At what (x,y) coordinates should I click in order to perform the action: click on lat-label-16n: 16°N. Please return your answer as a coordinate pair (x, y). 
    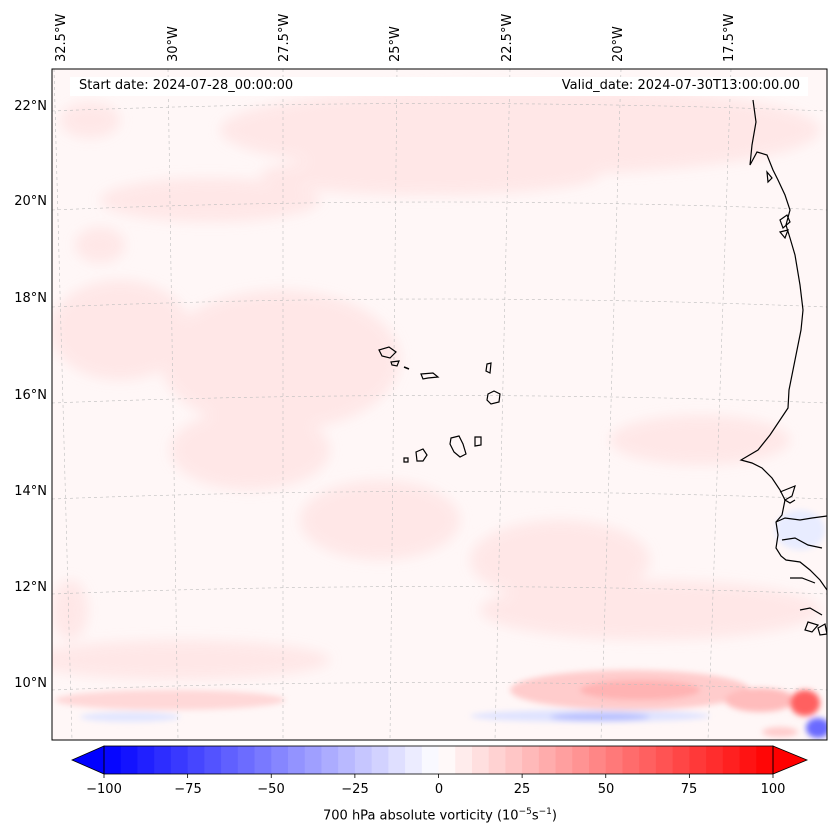
    Looking at the image, I should click on (30, 395).